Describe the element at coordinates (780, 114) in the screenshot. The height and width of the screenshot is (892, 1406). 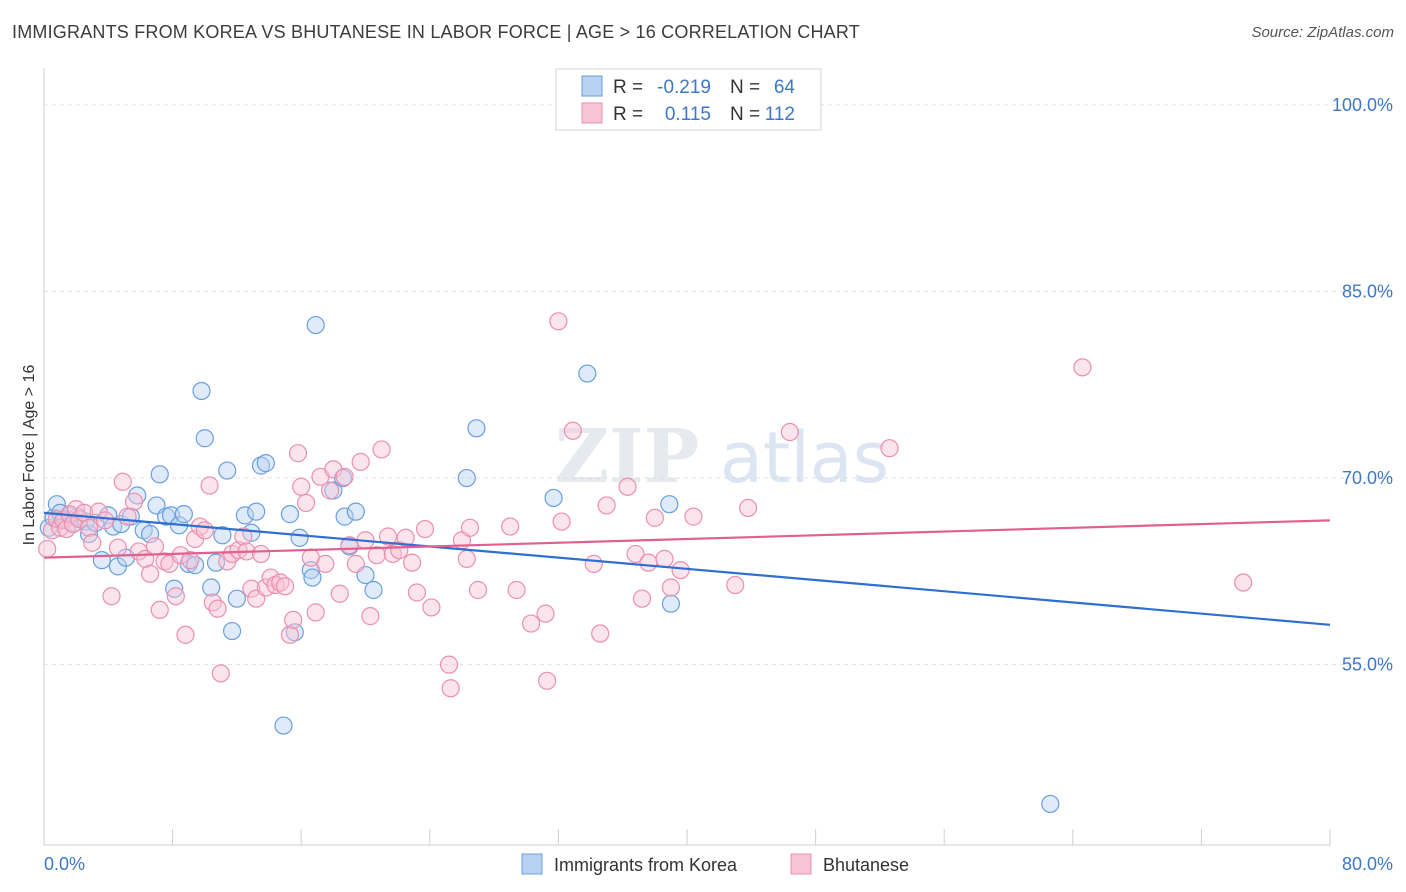
I see `legend-n-value-bhutanese: 112` at that location.